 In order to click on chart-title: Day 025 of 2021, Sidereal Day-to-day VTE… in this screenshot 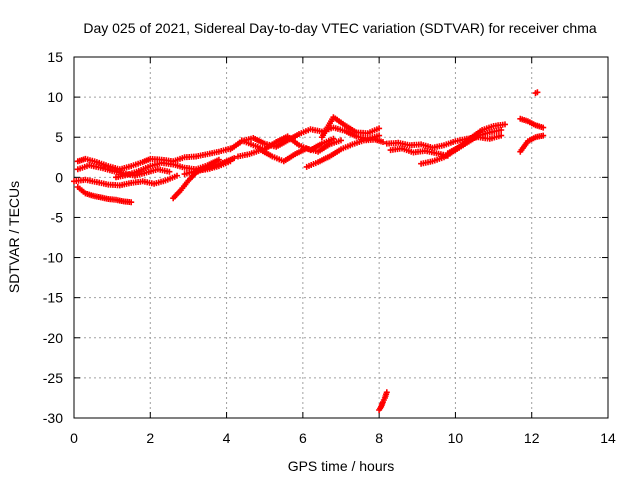, I will do `click(339, 28)`.